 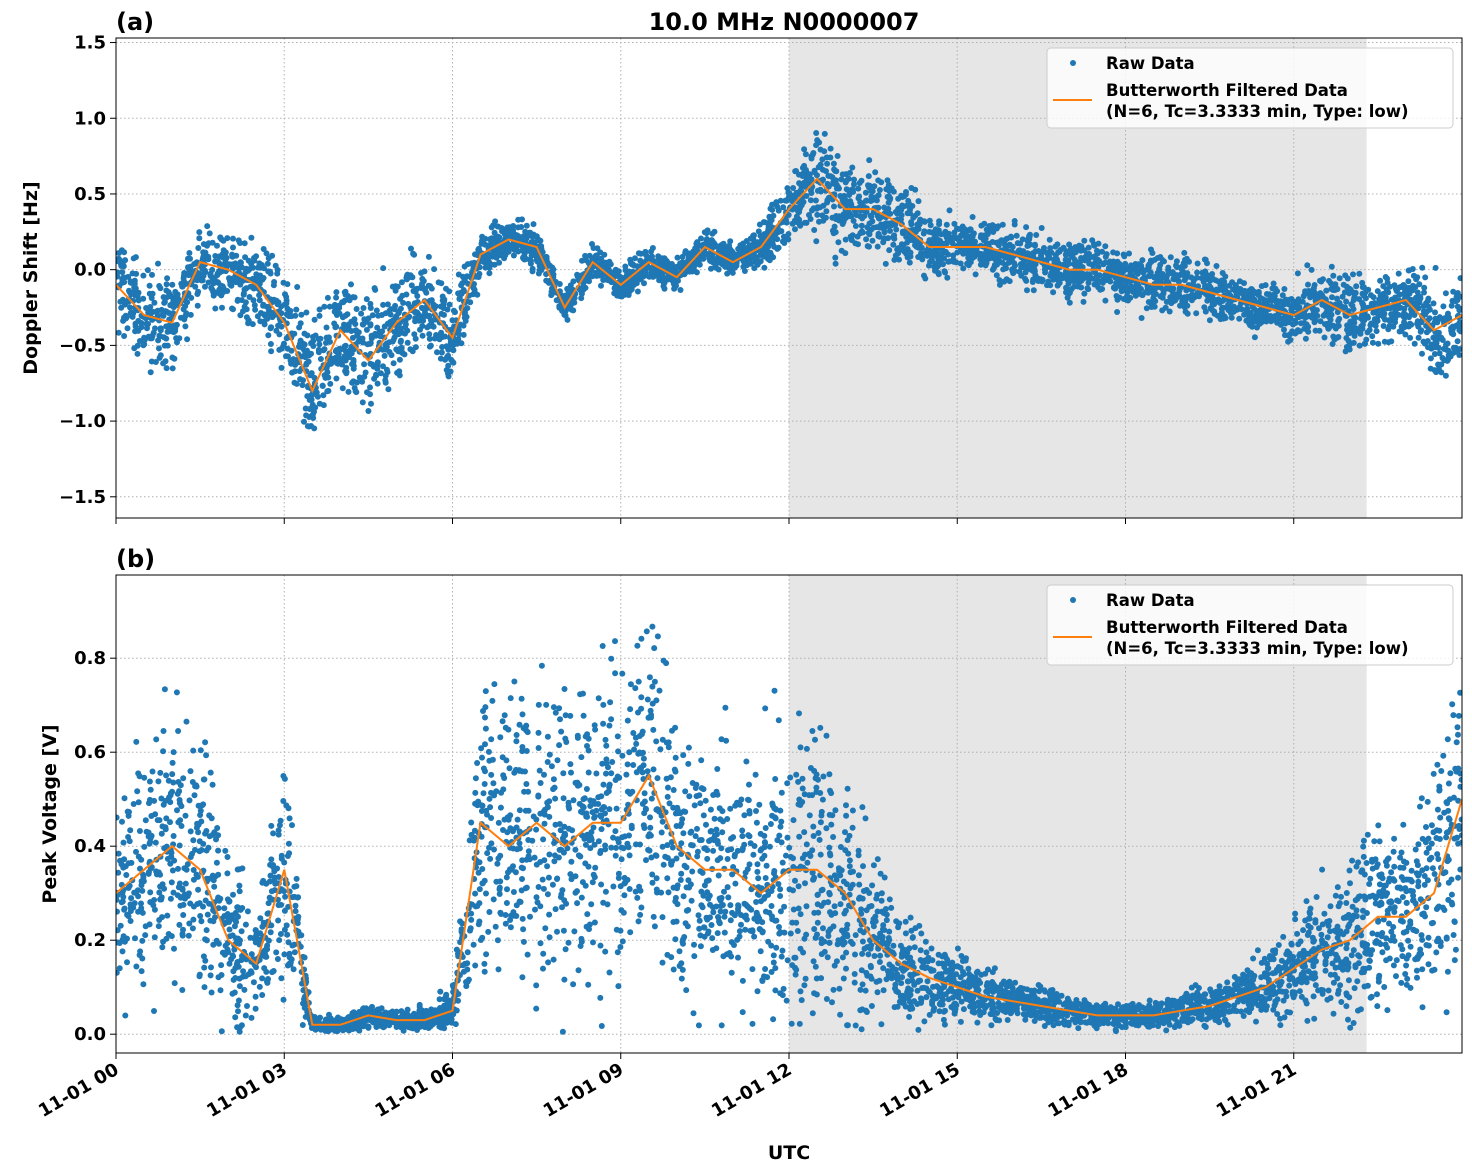 What do you see at coordinates (135, 22) in the screenshot?
I see `panel-a-label: (a)` at bounding box center [135, 22].